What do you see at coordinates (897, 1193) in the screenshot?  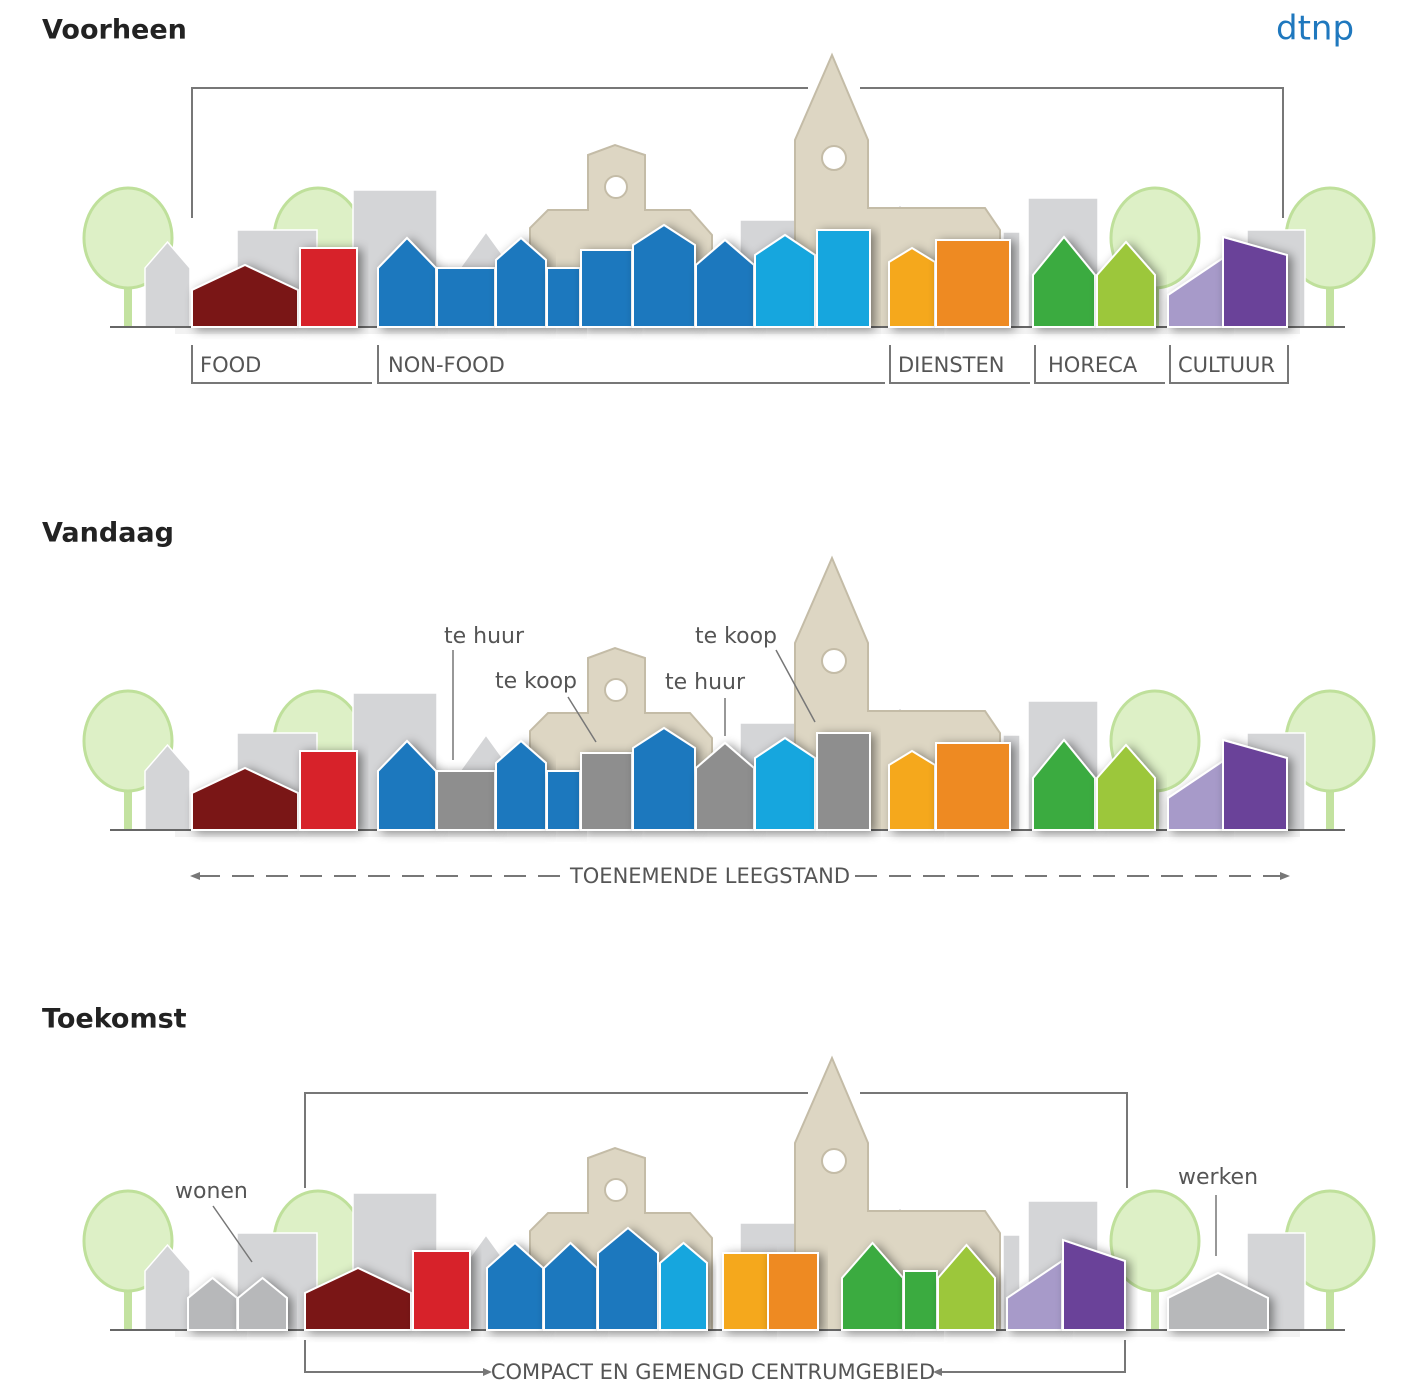 I see `church` at bounding box center [897, 1193].